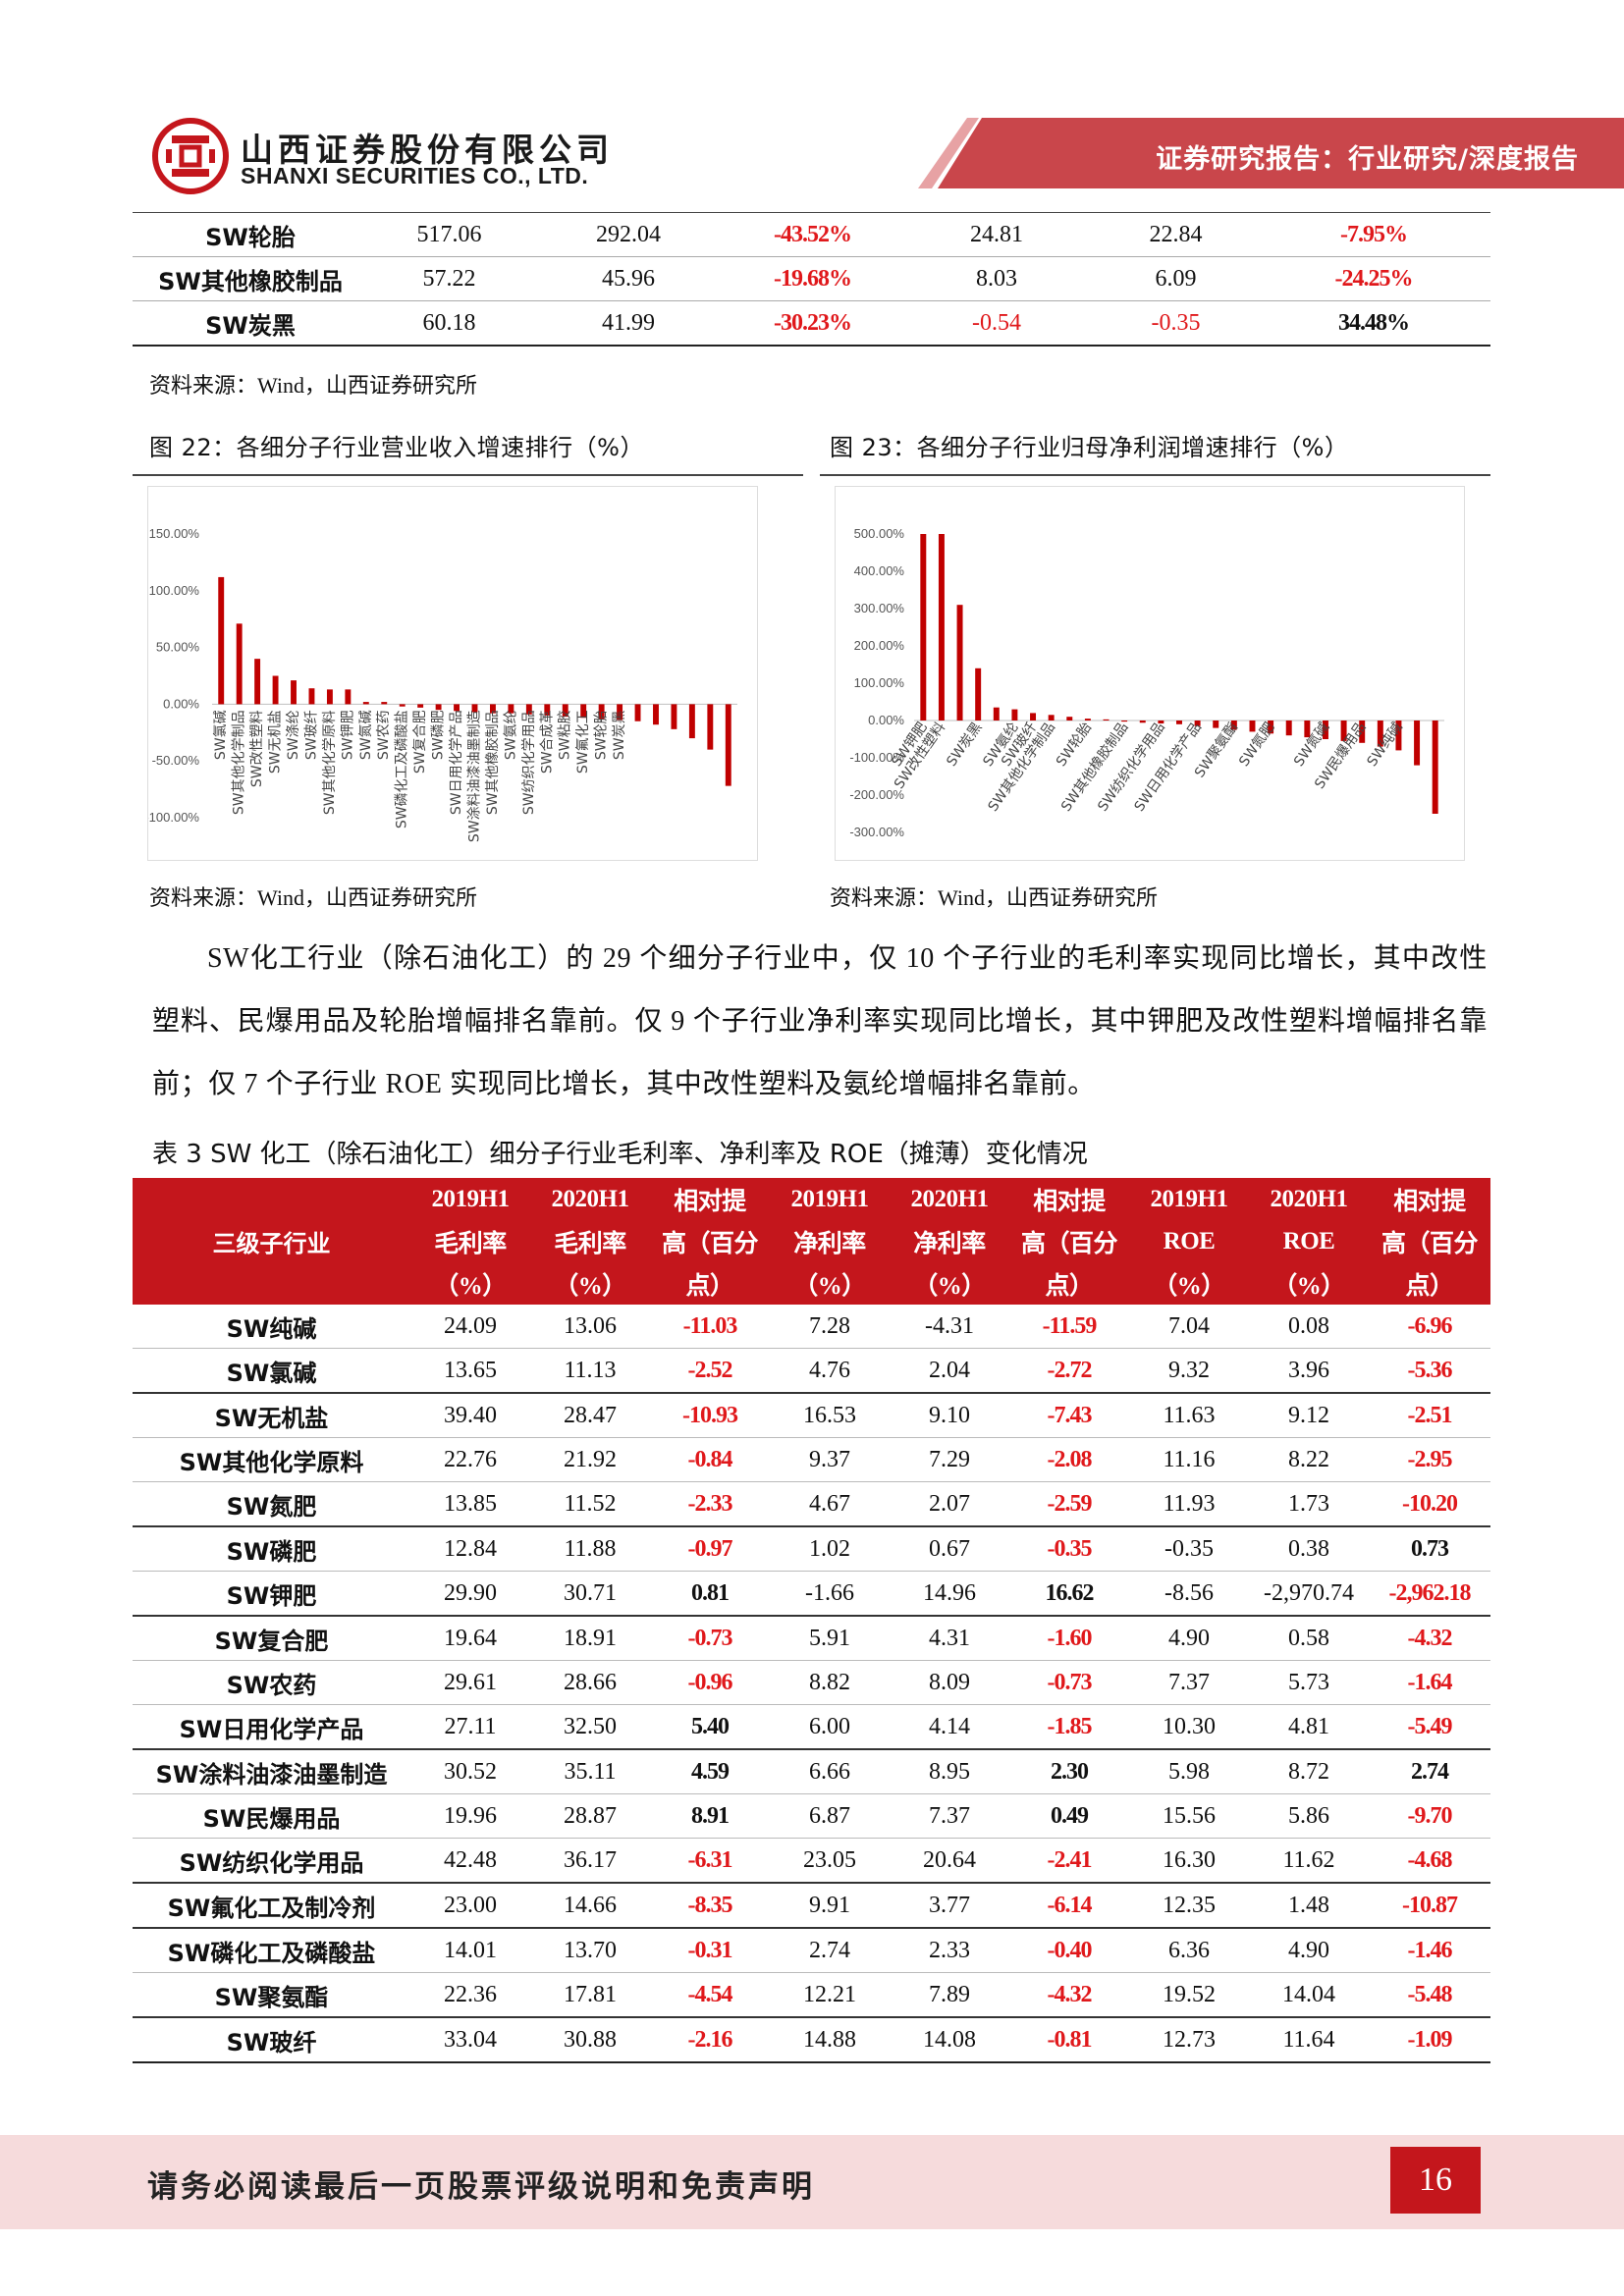 This screenshot has height=2296, width=1624. What do you see at coordinates (1429, 1371) in the screenshot?
I see `table-cell: -5.36` at bounding box center [1429, 1371].